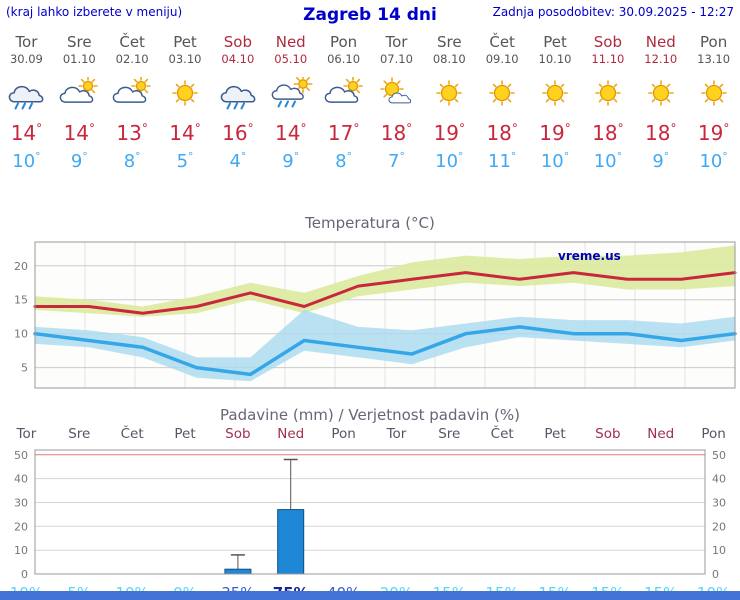 The image size is (740, 600). Describe the element at coordinates (132, 102) in the screenshot. I see `day-column: Čet 02.10 13° 8°` at that location.